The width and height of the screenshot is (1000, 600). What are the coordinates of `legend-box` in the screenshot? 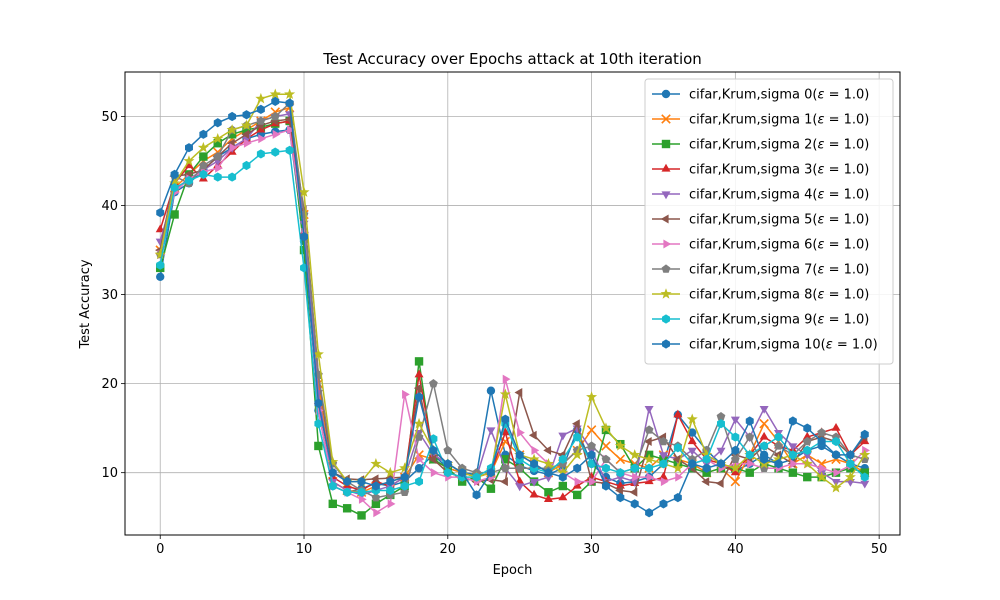 It's located at (769, 221).